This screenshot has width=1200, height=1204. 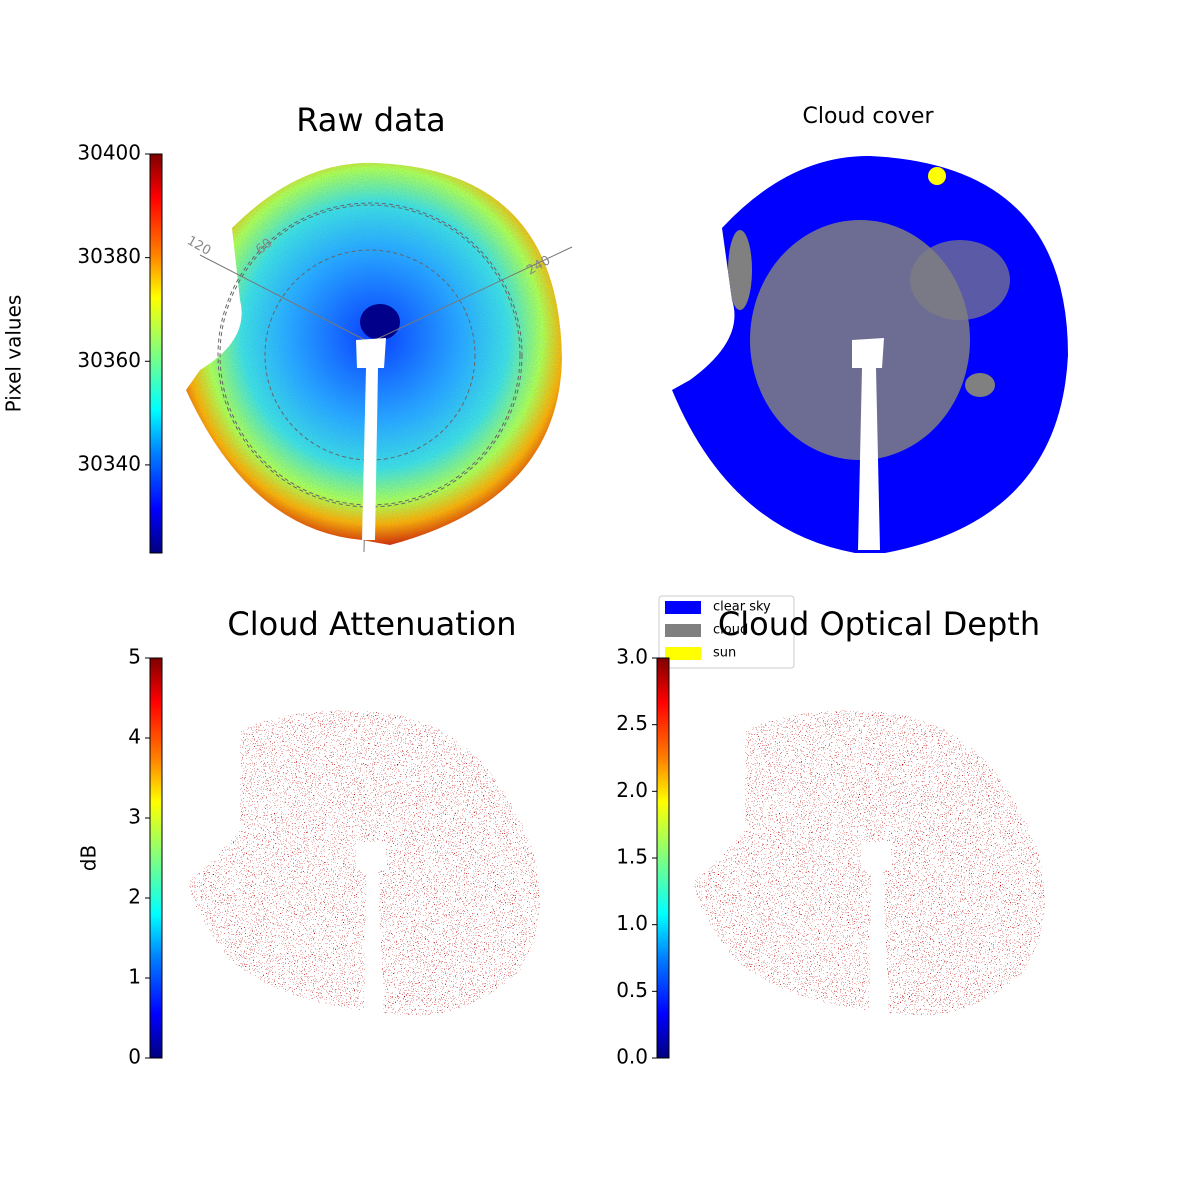 What do you see at coordinates (632, 790) in the screenshot?
I see `tick-label: 2.0` at bounding box center [632, 790].